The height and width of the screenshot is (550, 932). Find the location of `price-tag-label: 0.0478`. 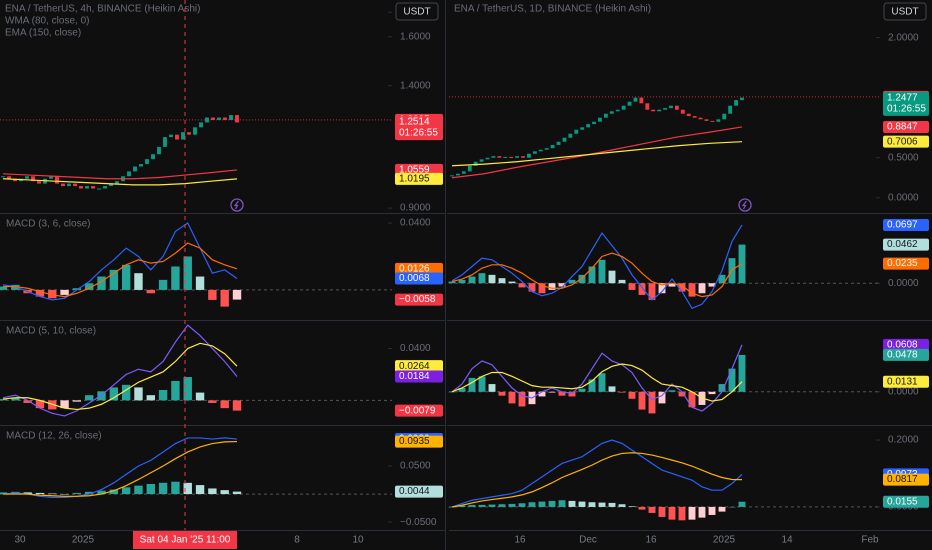

price-tag-label: 0.0478 is located at coordinates (902, 355).